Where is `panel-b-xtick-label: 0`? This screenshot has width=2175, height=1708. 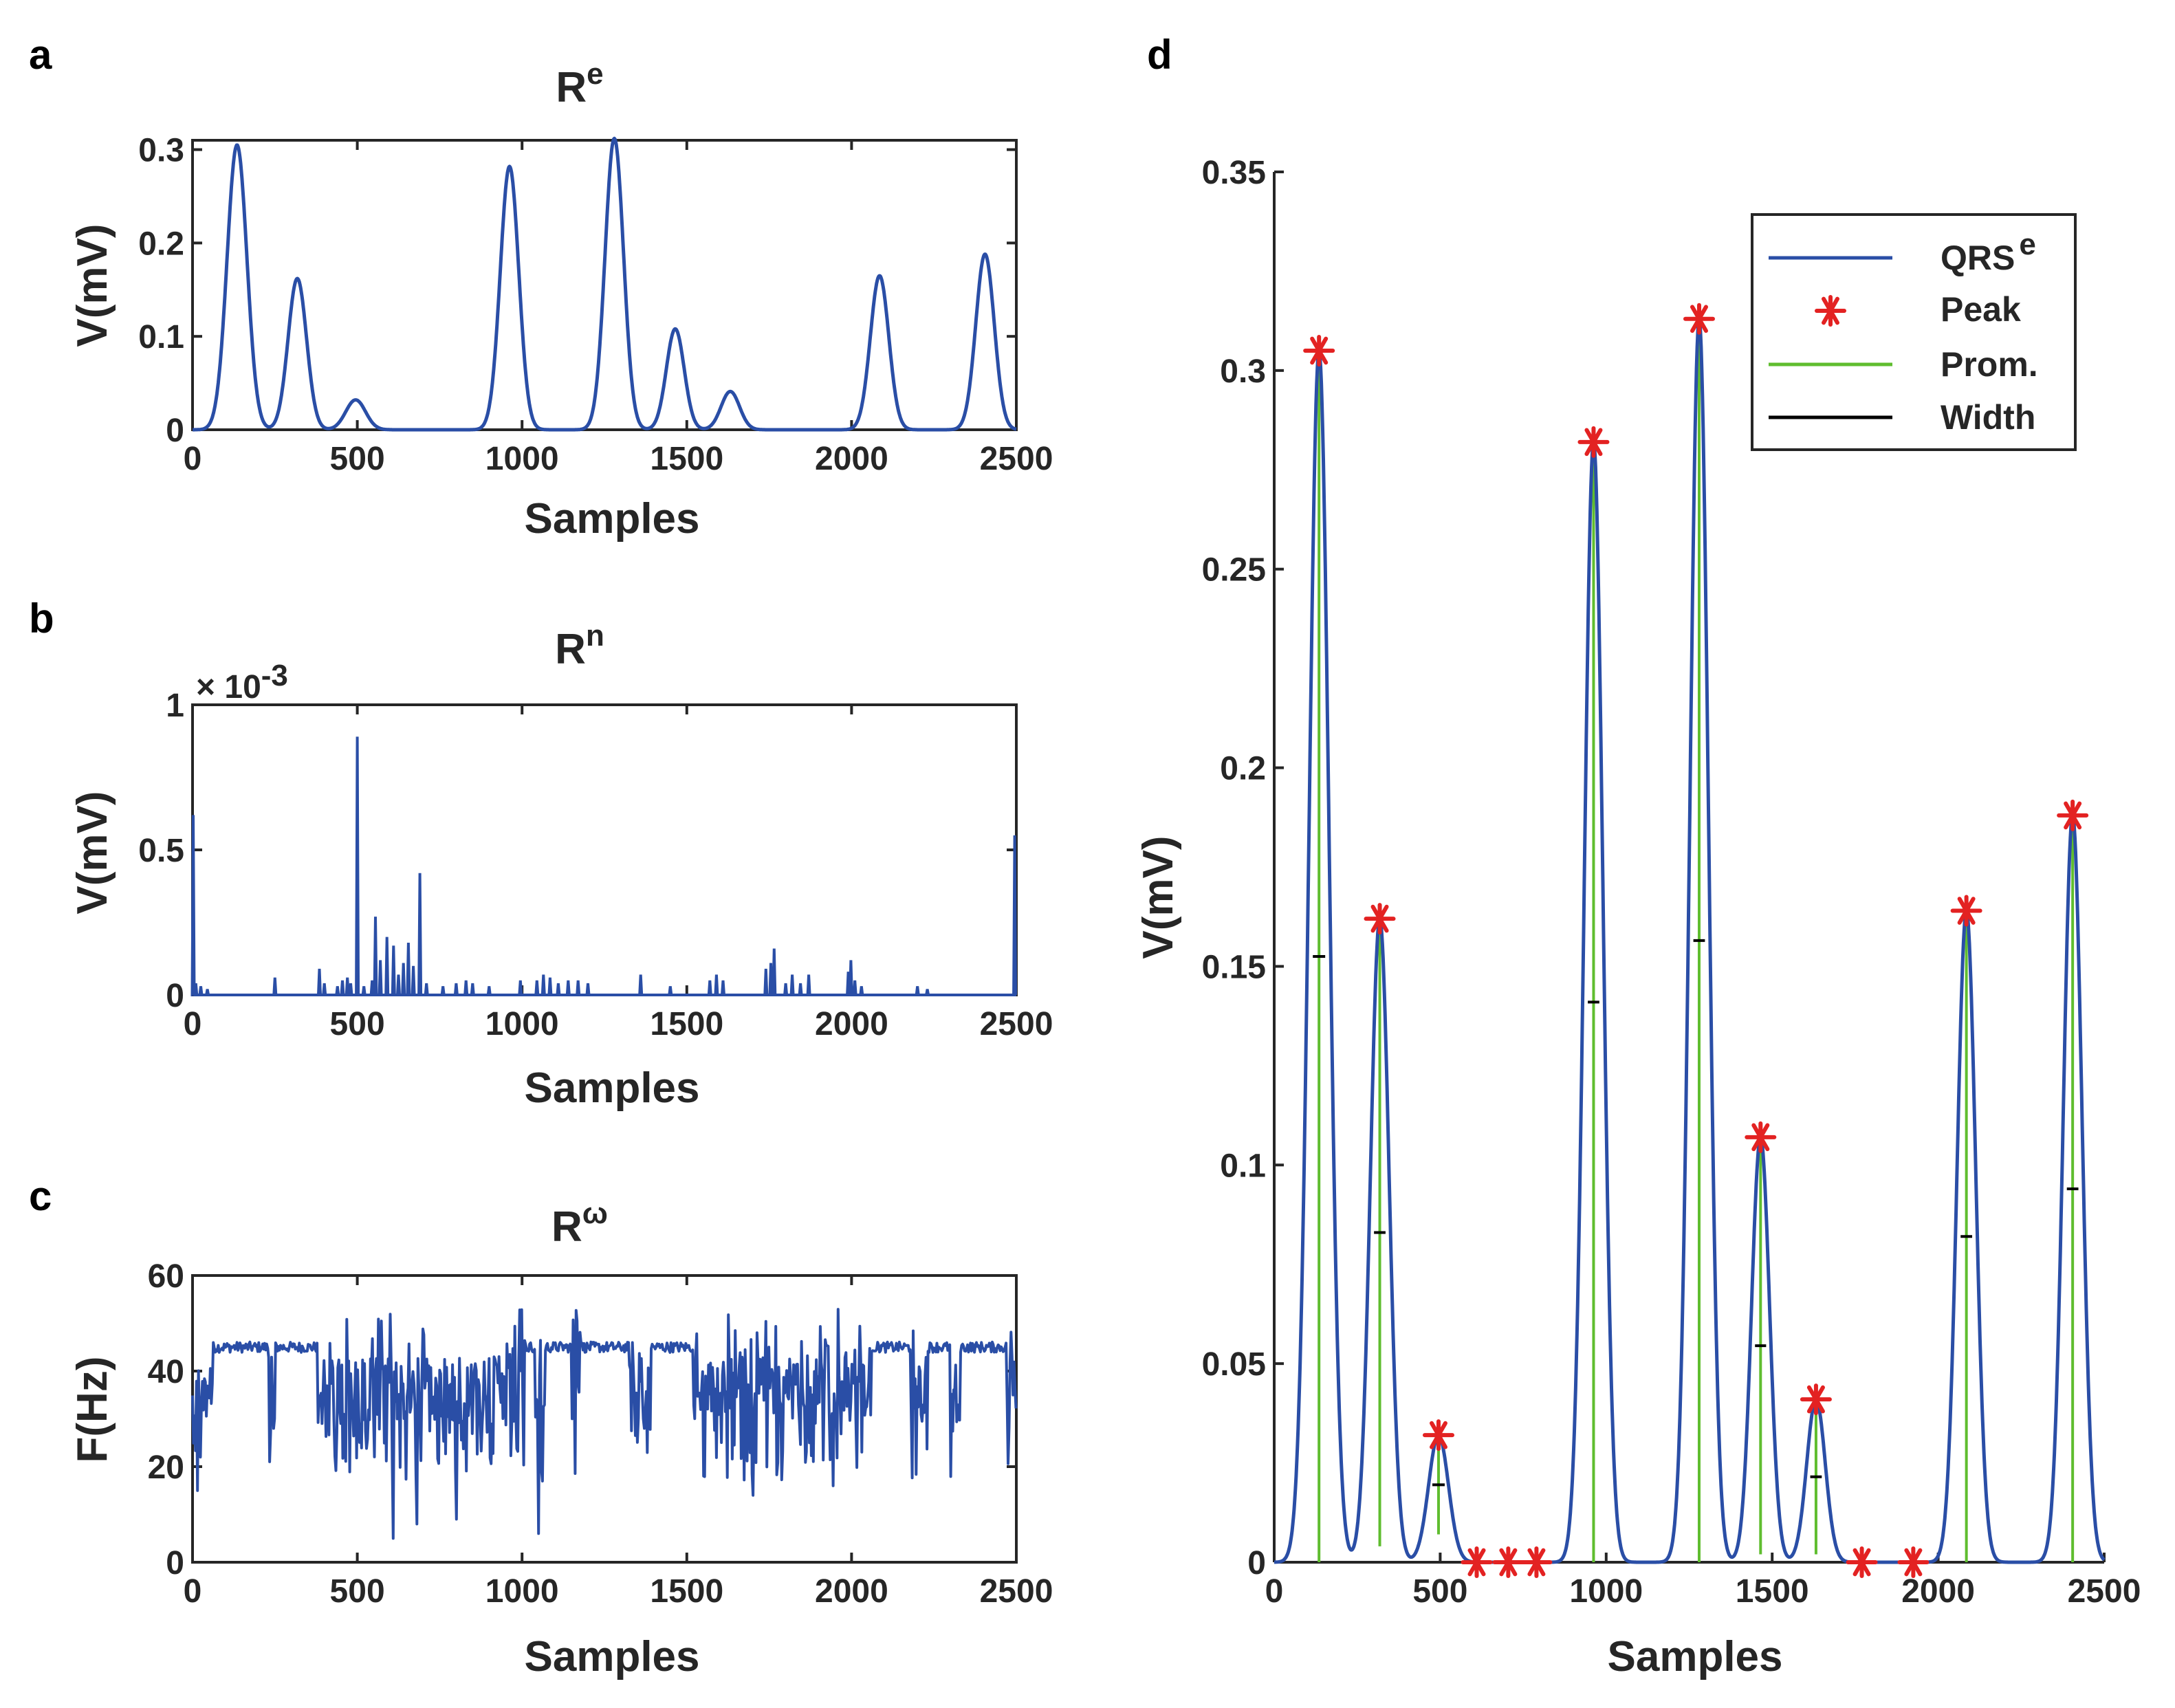 panel-b-xtick-label: 0 is located at coordinates (193, 1024).